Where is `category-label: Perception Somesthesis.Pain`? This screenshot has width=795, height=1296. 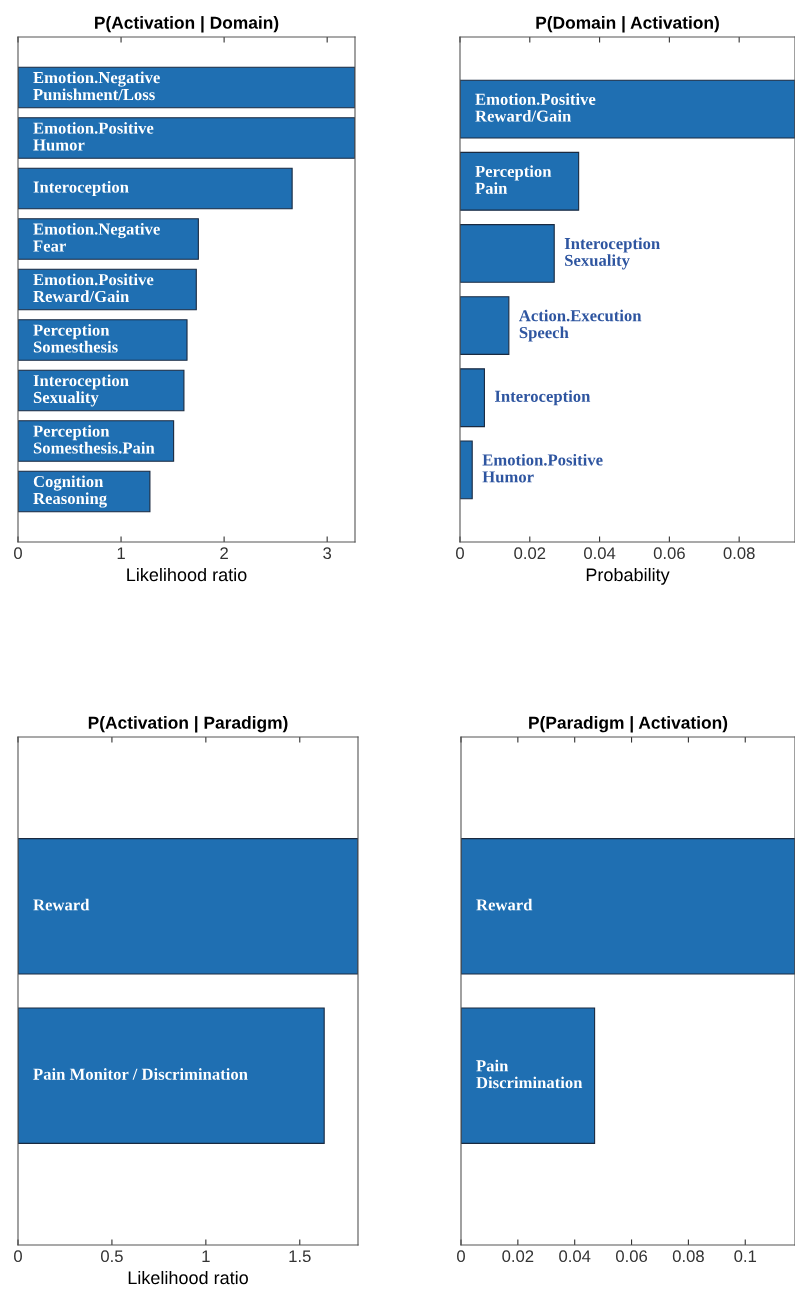
category-label: Perception Somesthesis.Pain is located at coordinates (94, 439).